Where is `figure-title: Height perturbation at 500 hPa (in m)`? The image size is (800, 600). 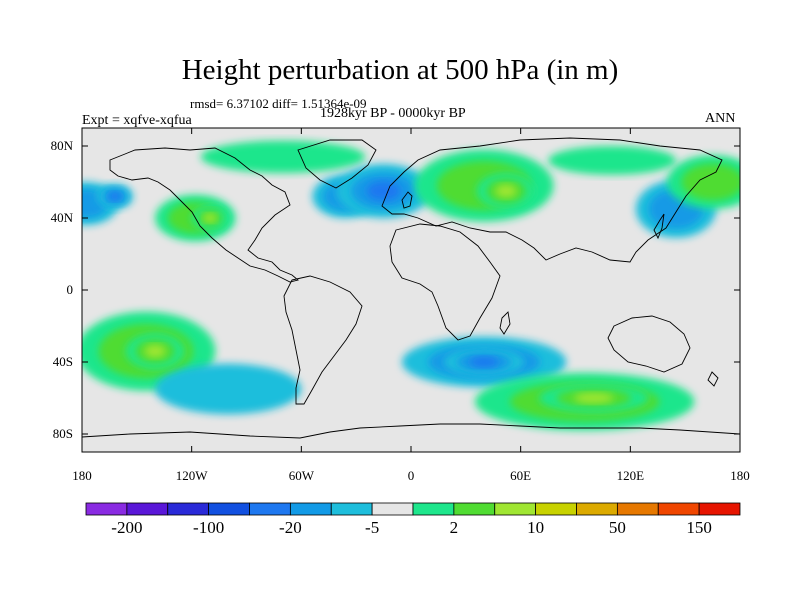 figure-title: Height perturbation at 500 hPa (in m) is located at coordinates (400, 70).